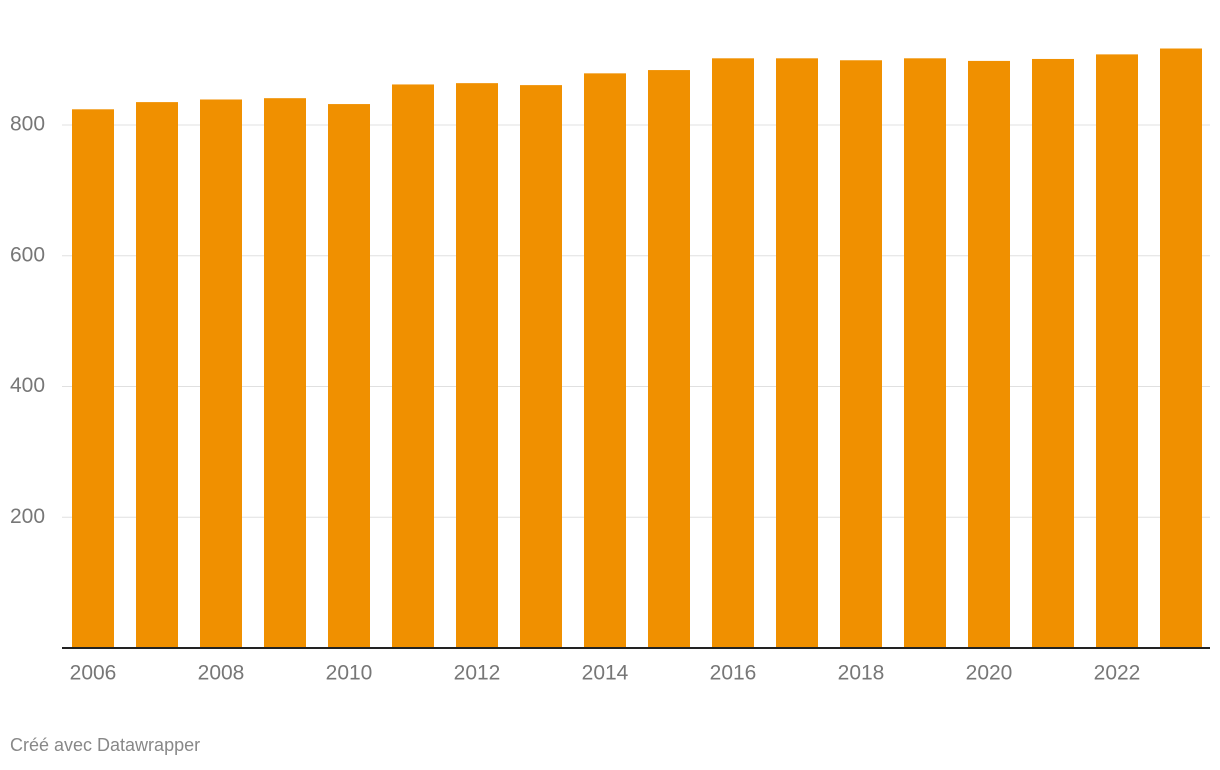 This screenshot has height=770, width=1220. Describe the element at coordinates (477, 673) in the screenshot. I see `x-tick-label: 2012` at that location.